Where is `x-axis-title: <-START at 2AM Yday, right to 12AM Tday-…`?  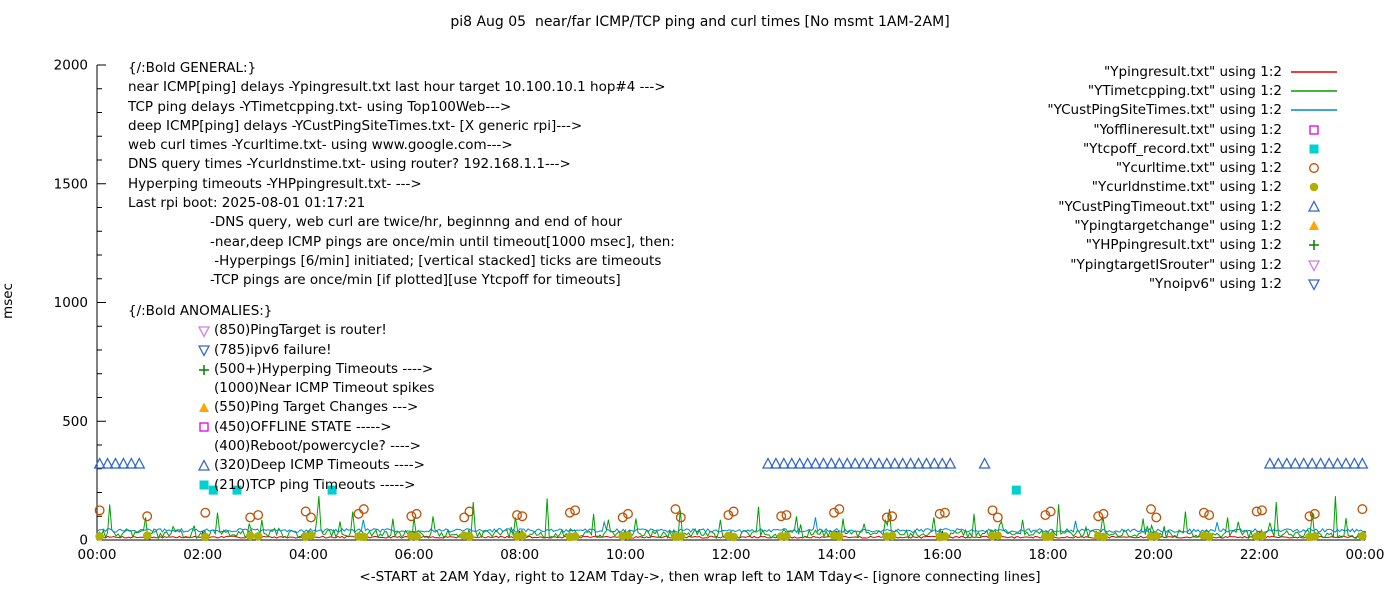 x-axis-title: <-START at 2AM Yday, right to 12AM Tday-… is located at coordinates (700, 577).